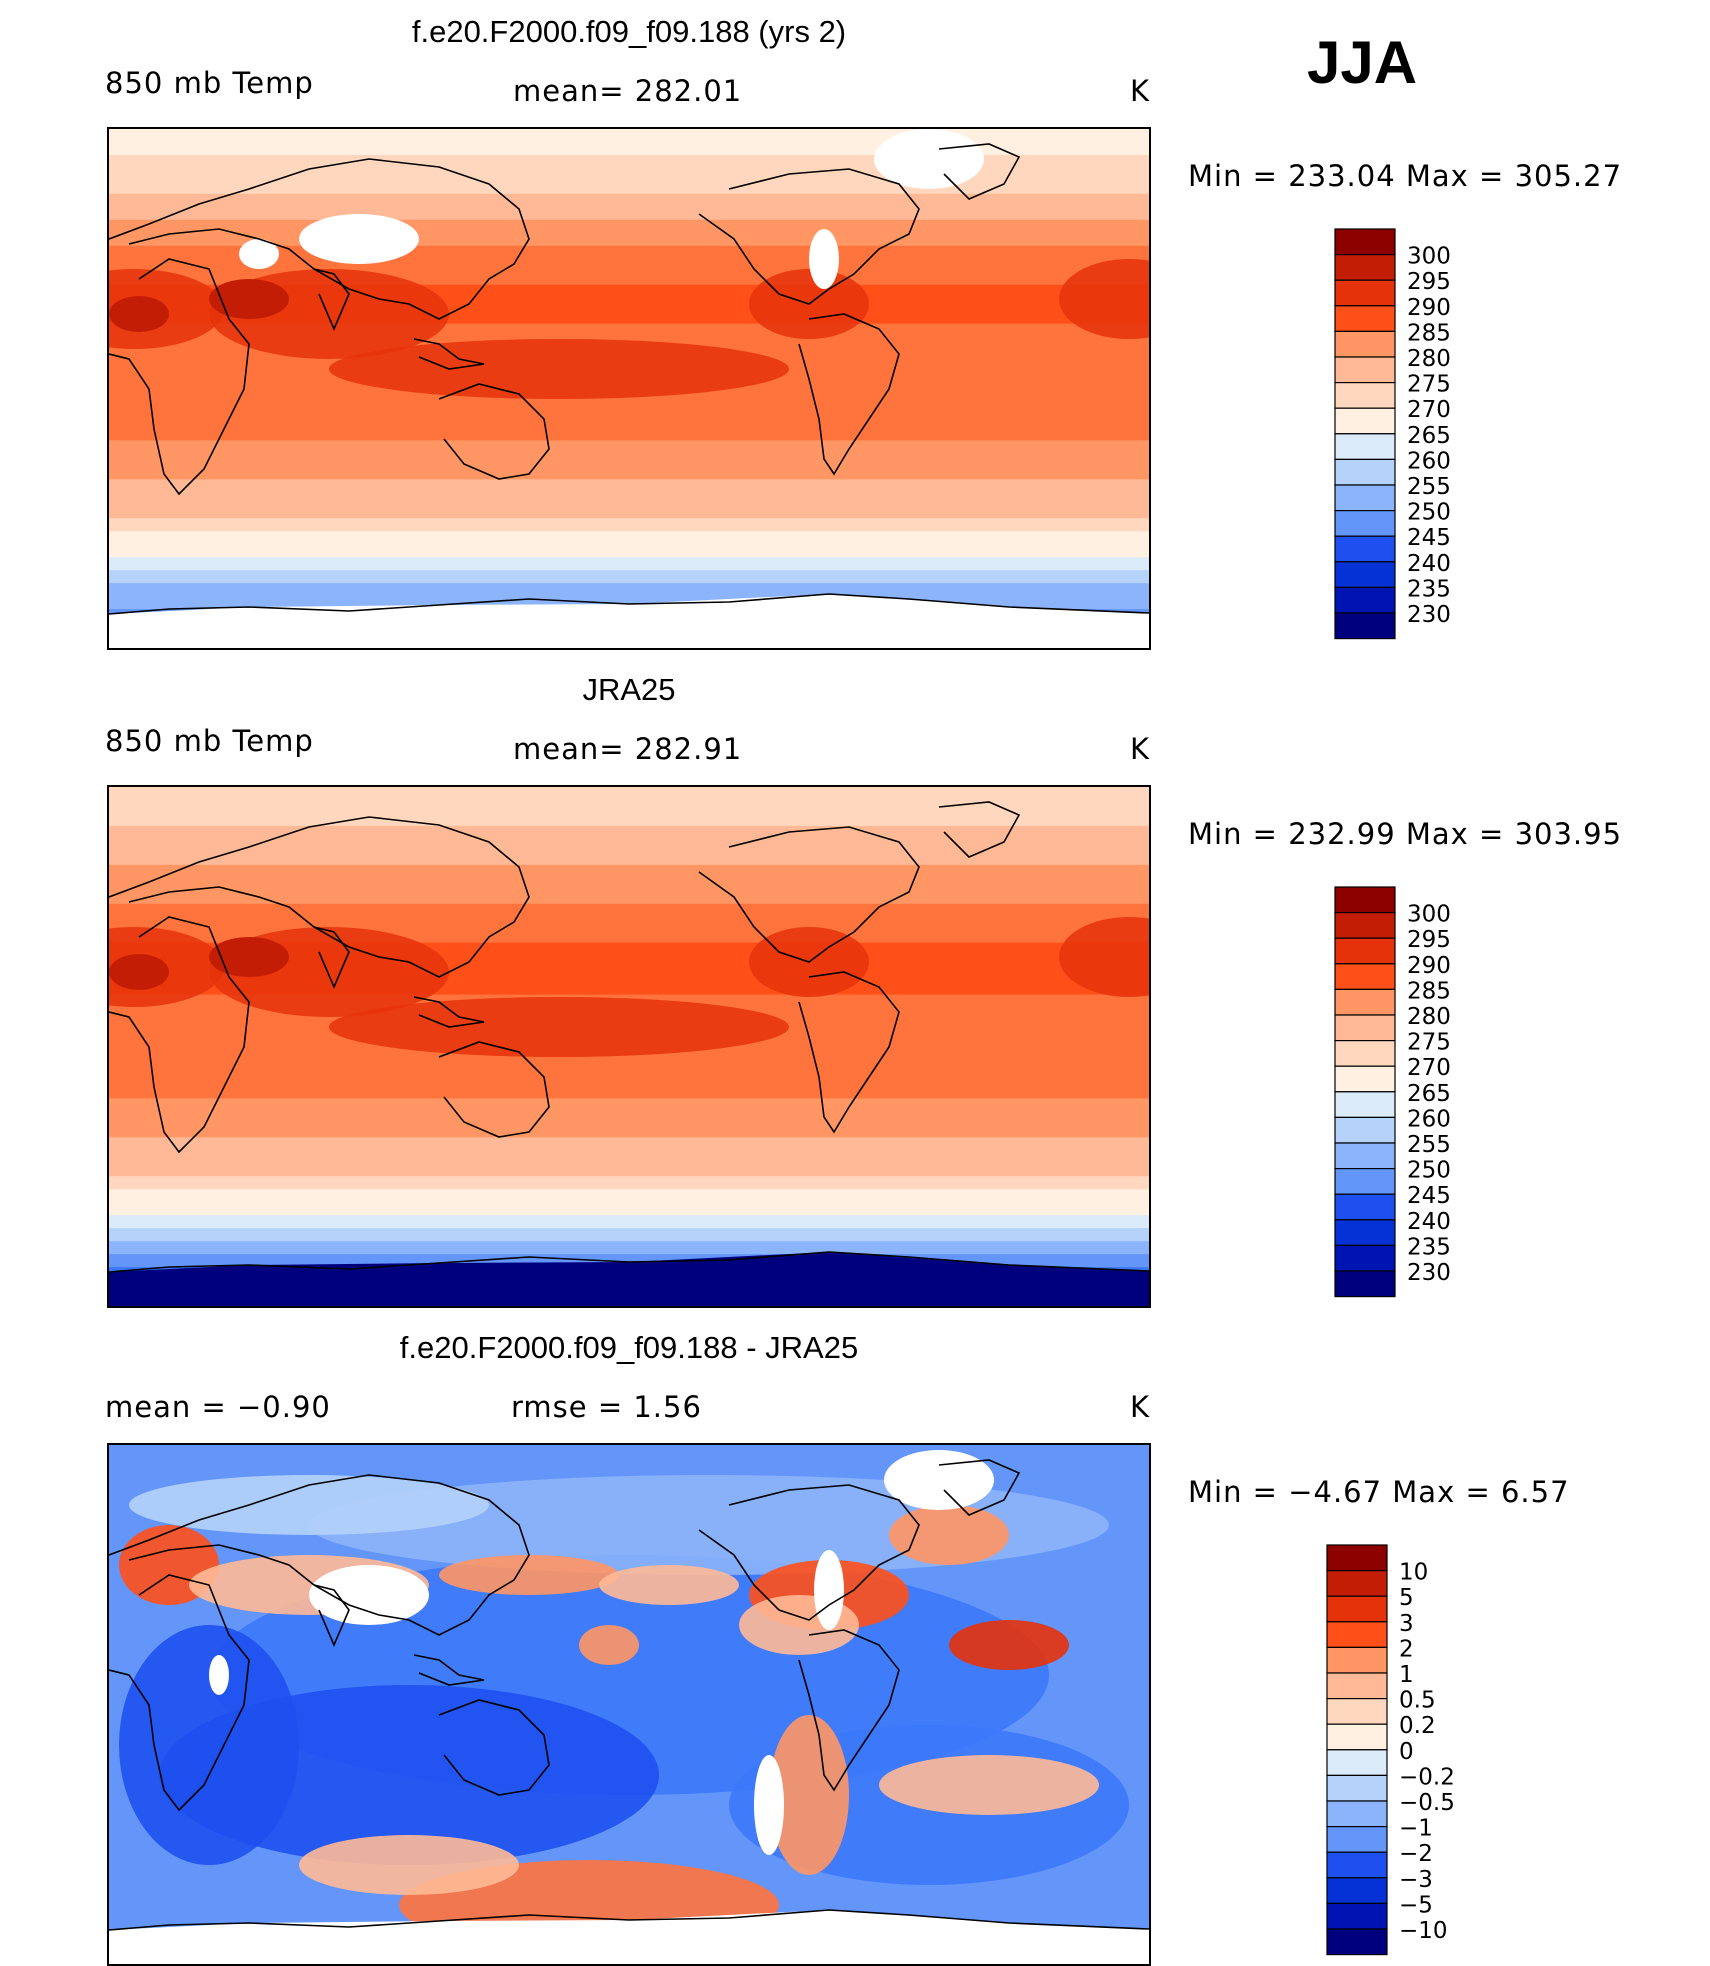 The height and width of the screenshot is (1966, 1710). What do you see at coordinates (1429, 538) in the screenshot?
I see `colorbar-label: 245` at bounding box center [1429, 538].